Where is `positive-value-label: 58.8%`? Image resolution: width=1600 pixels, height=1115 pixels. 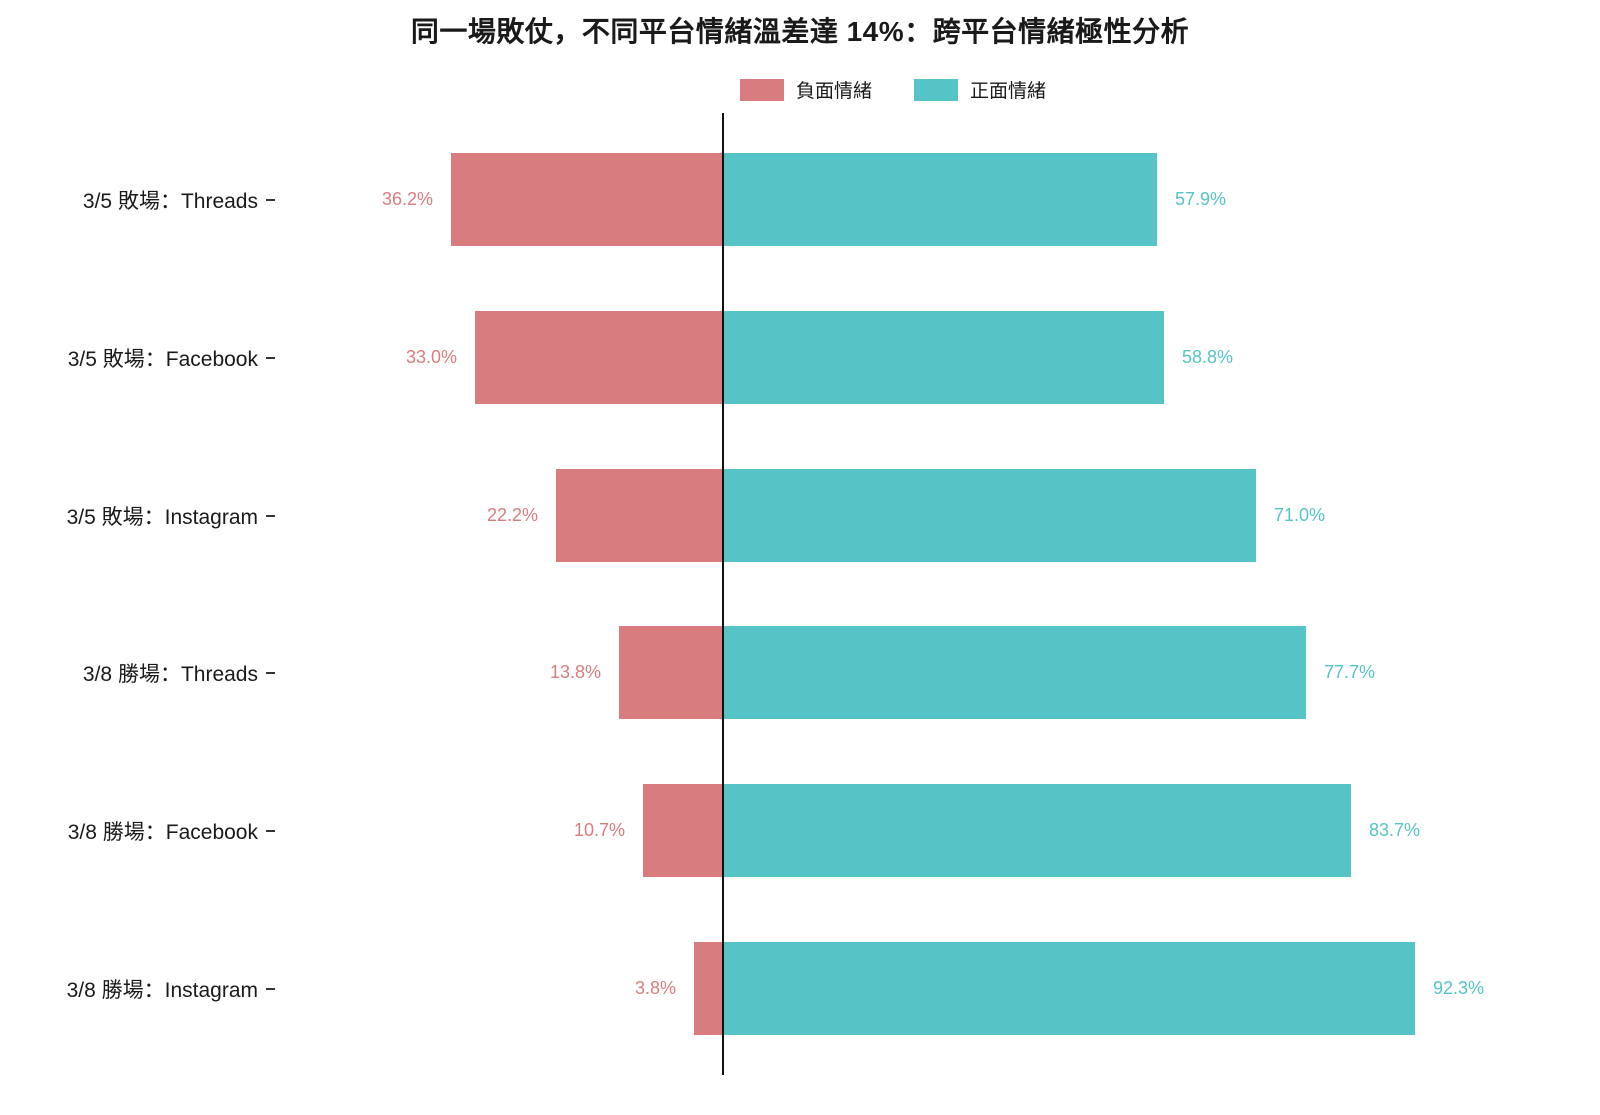 positive-value-label: 58.8% is located at coordinates (1208, 357).